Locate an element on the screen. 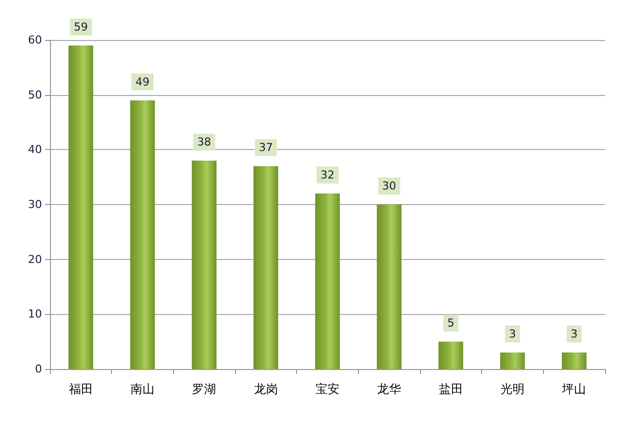 The height and width of the screenshot is (421, 640). y-tick-label: 0 is located at coordinates (38, 369).